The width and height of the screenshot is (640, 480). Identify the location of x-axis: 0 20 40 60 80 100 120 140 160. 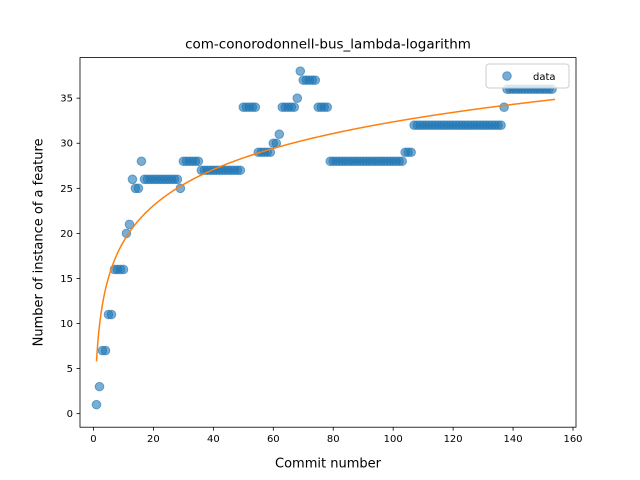
(336, 436).